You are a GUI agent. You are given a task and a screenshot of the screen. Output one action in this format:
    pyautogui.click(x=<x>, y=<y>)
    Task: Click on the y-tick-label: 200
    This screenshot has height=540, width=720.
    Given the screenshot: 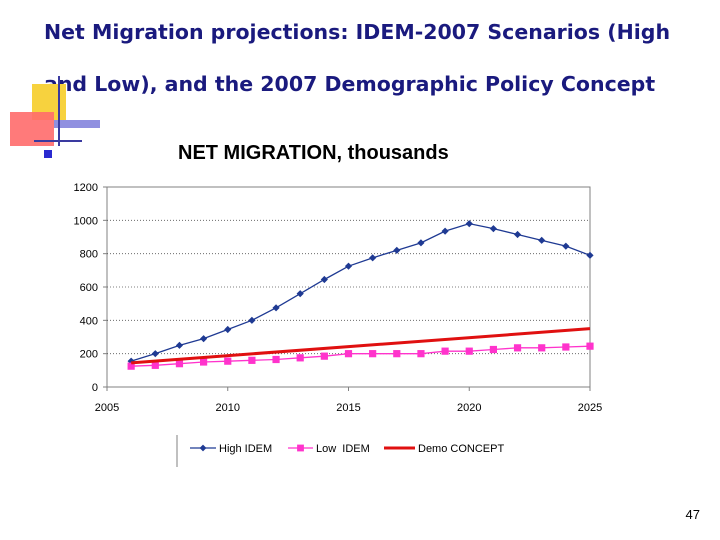 What is the action you would take?
    pyautogui.click(x=89, y=355)
    